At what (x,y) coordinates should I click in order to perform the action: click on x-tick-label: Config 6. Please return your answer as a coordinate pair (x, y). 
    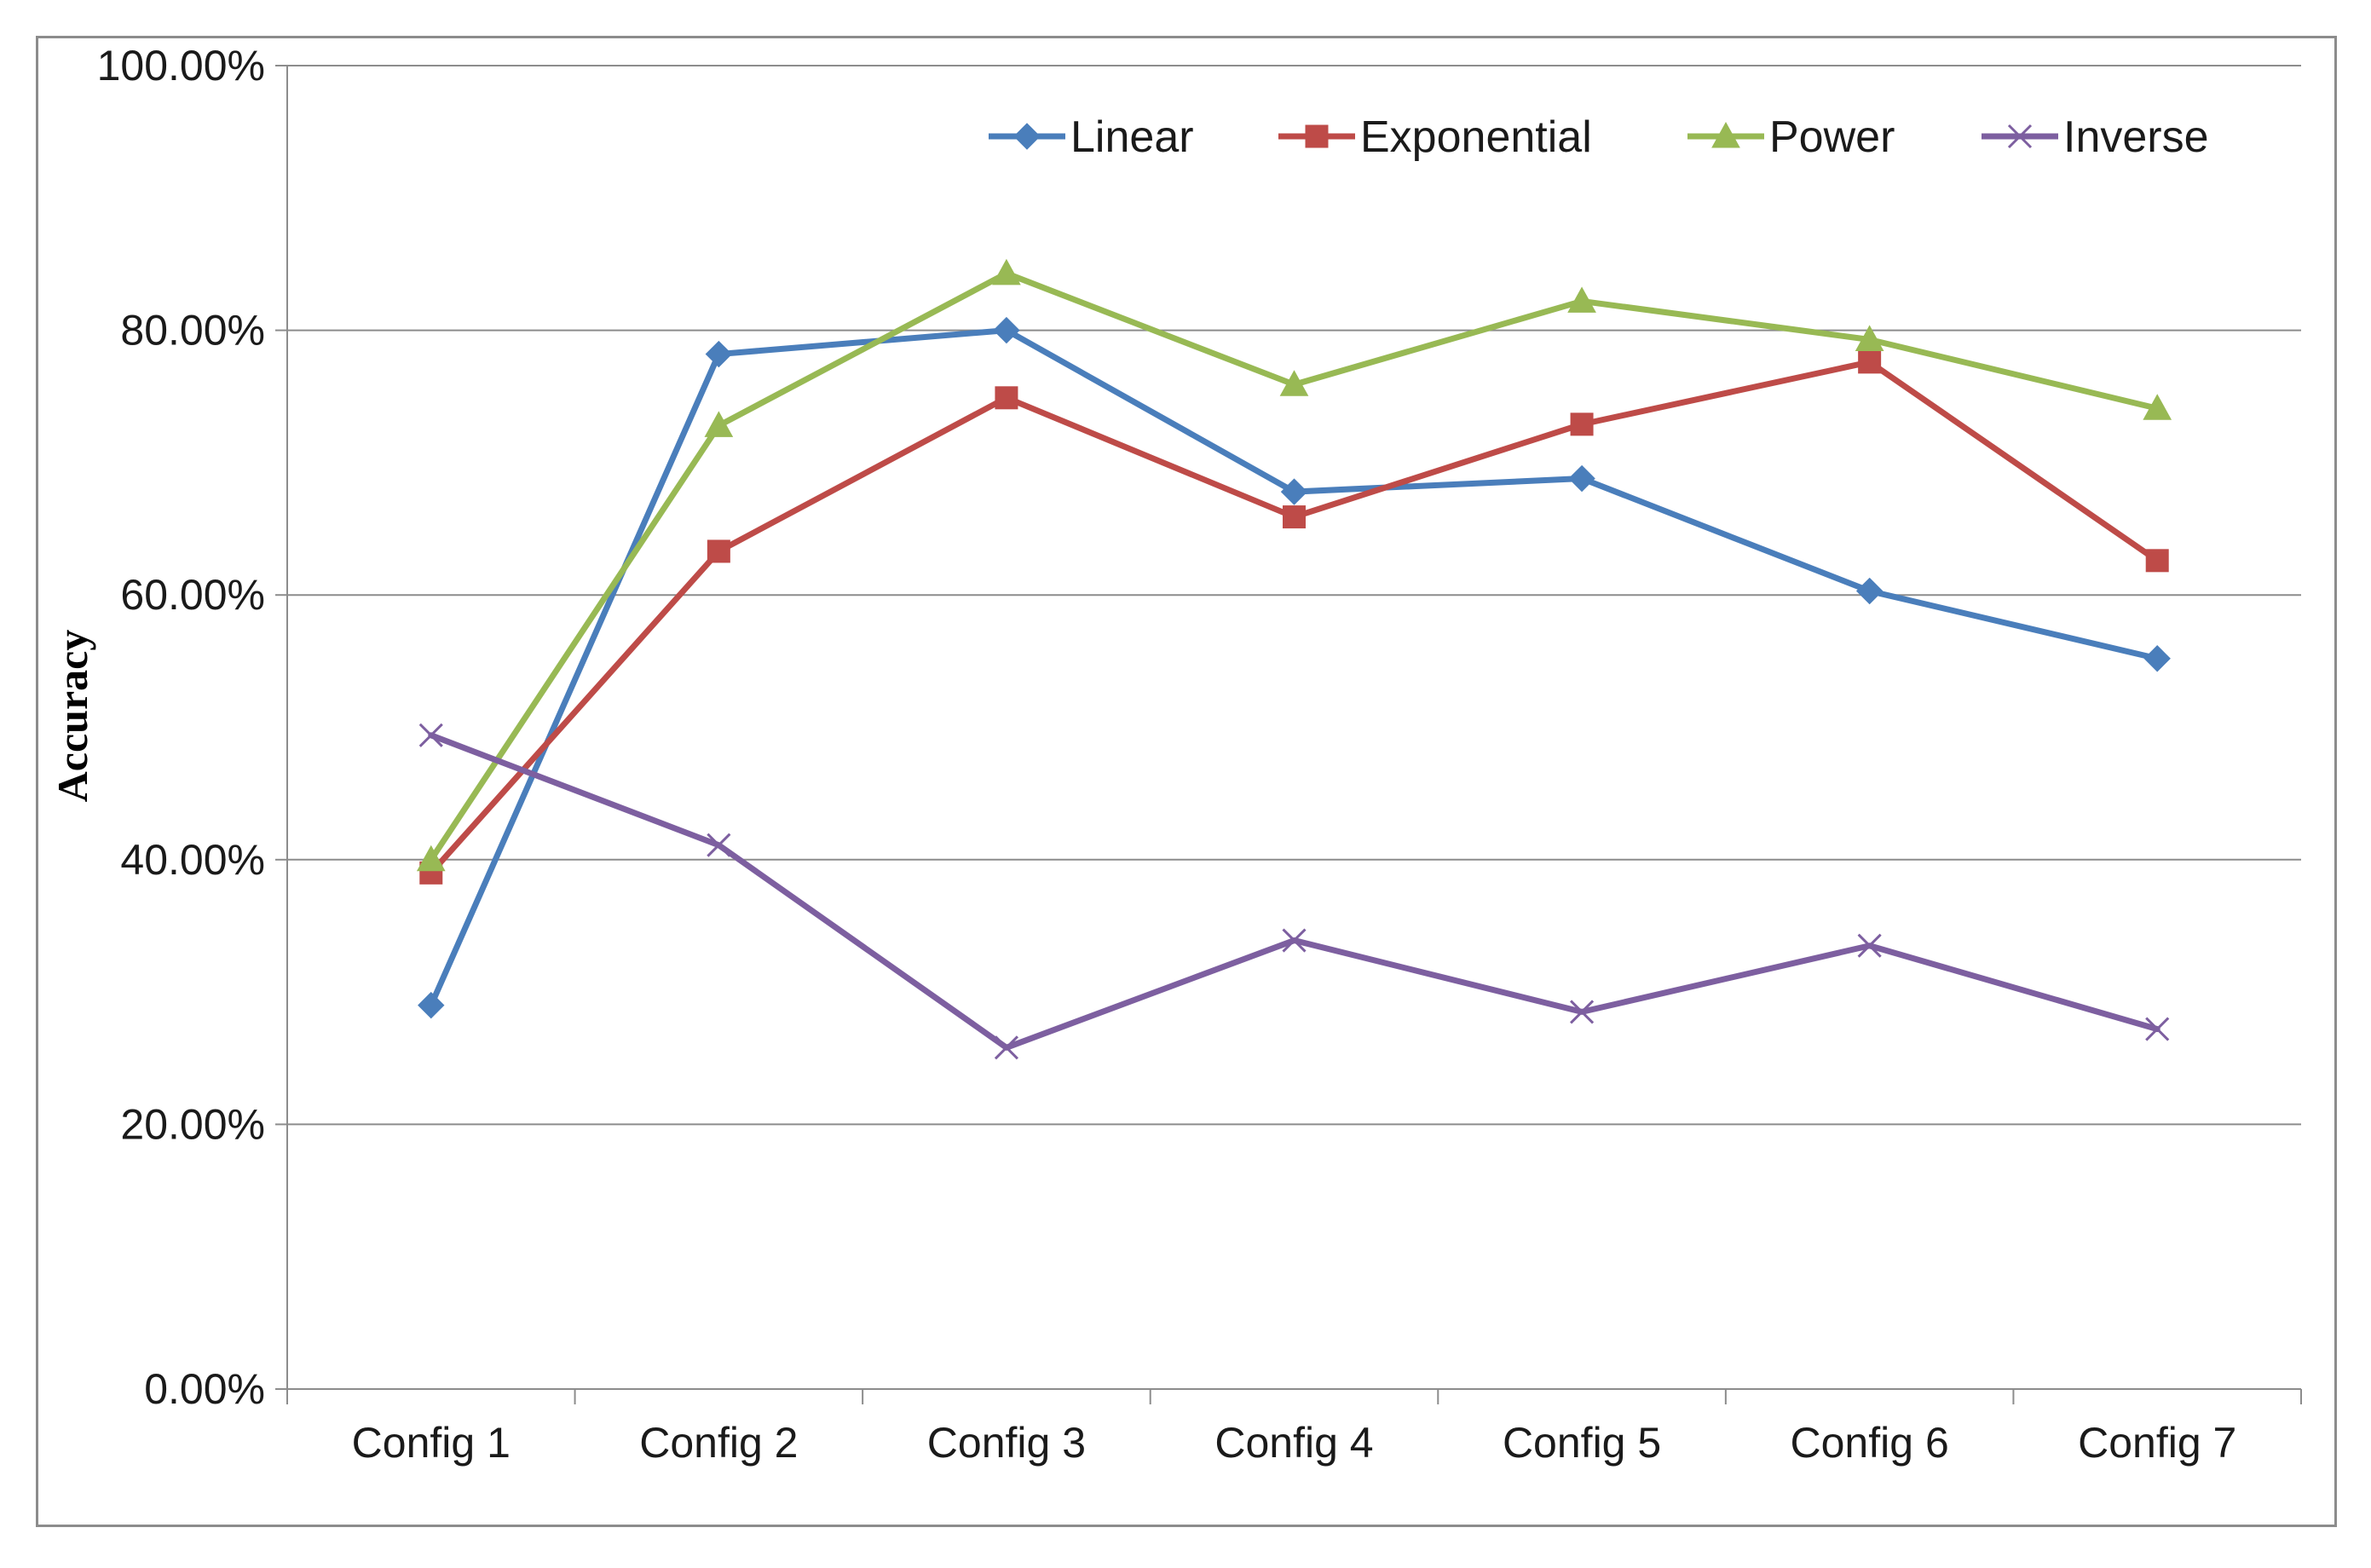
    Looking at the image, I should click on (1870, 1443).